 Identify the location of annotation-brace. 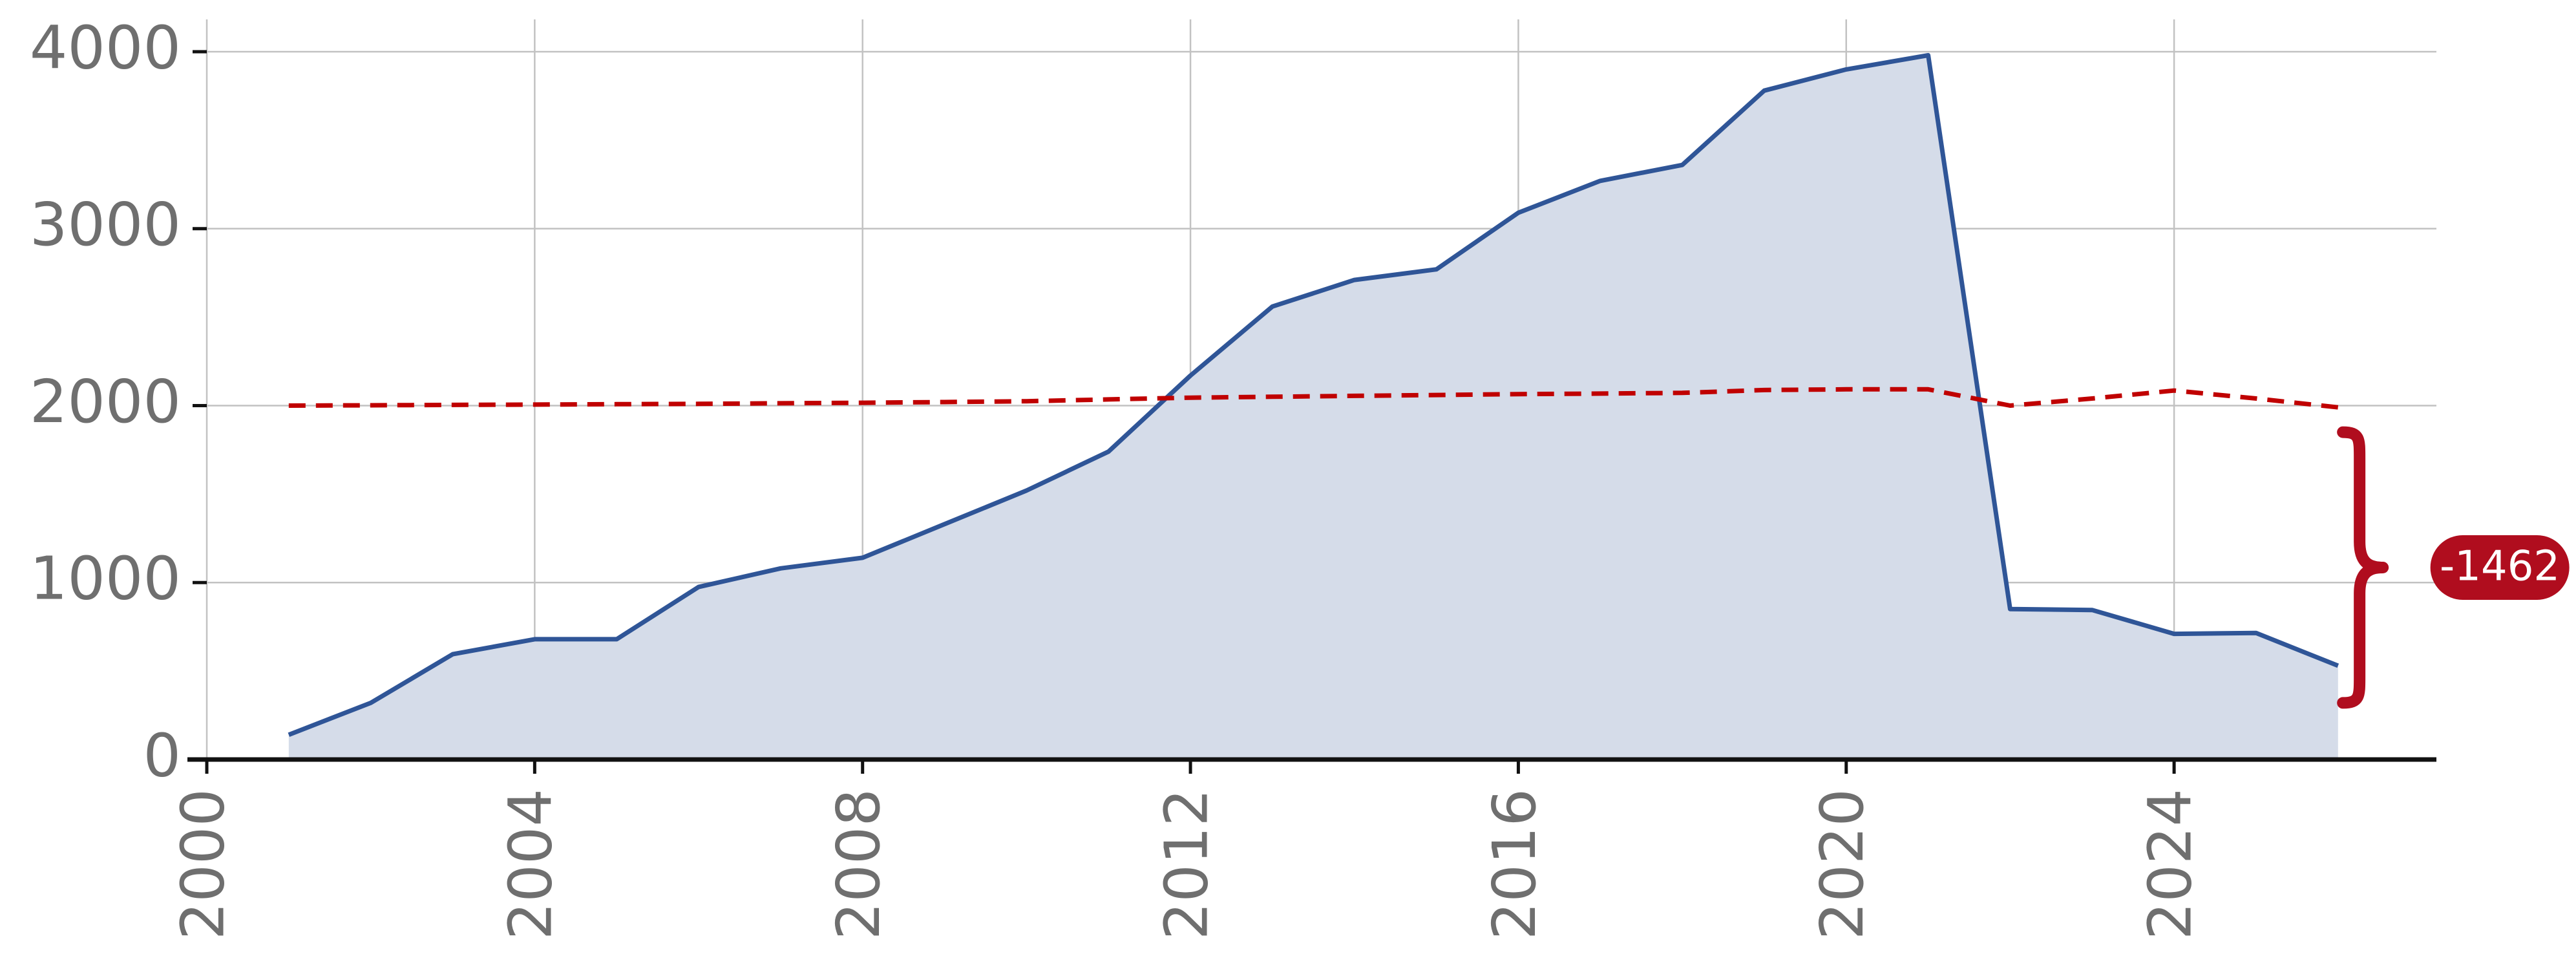
(2363, 567).